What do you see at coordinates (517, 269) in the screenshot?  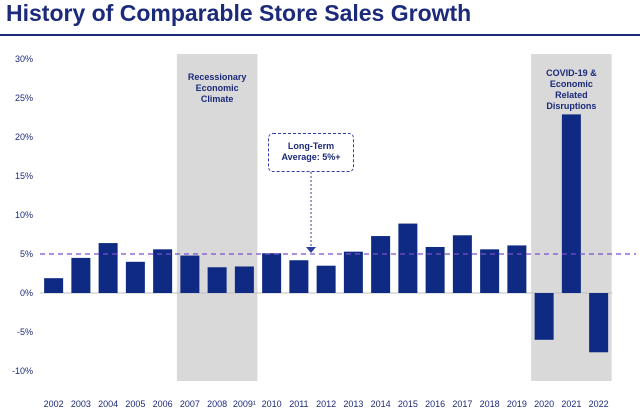 I see `bar-2019` at bounding box center [517, 269].